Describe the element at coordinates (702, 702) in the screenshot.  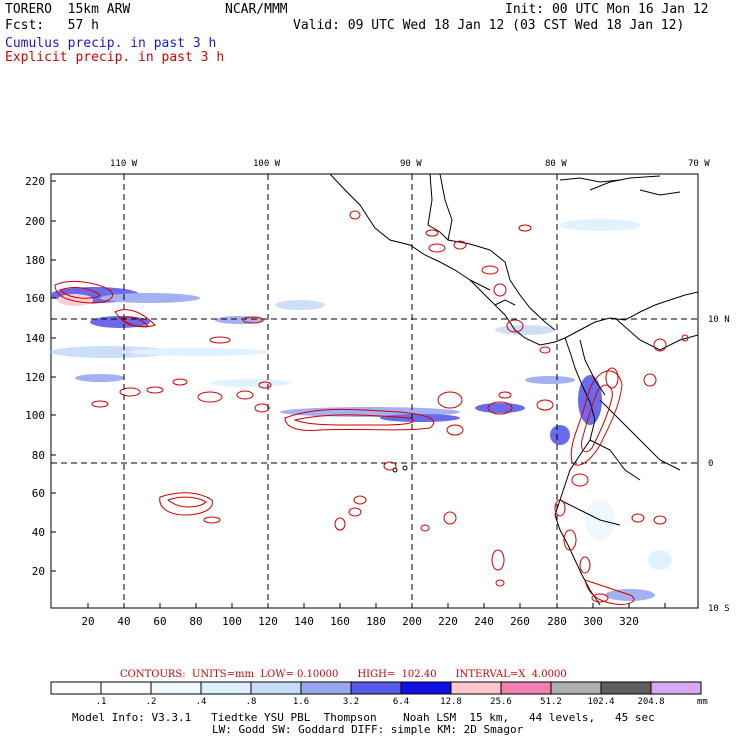
I see `colorbar-unit: mm` at that location.